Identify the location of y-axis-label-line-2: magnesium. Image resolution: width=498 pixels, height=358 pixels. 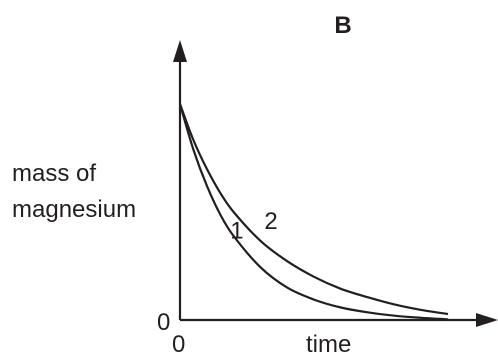
(74, 209).